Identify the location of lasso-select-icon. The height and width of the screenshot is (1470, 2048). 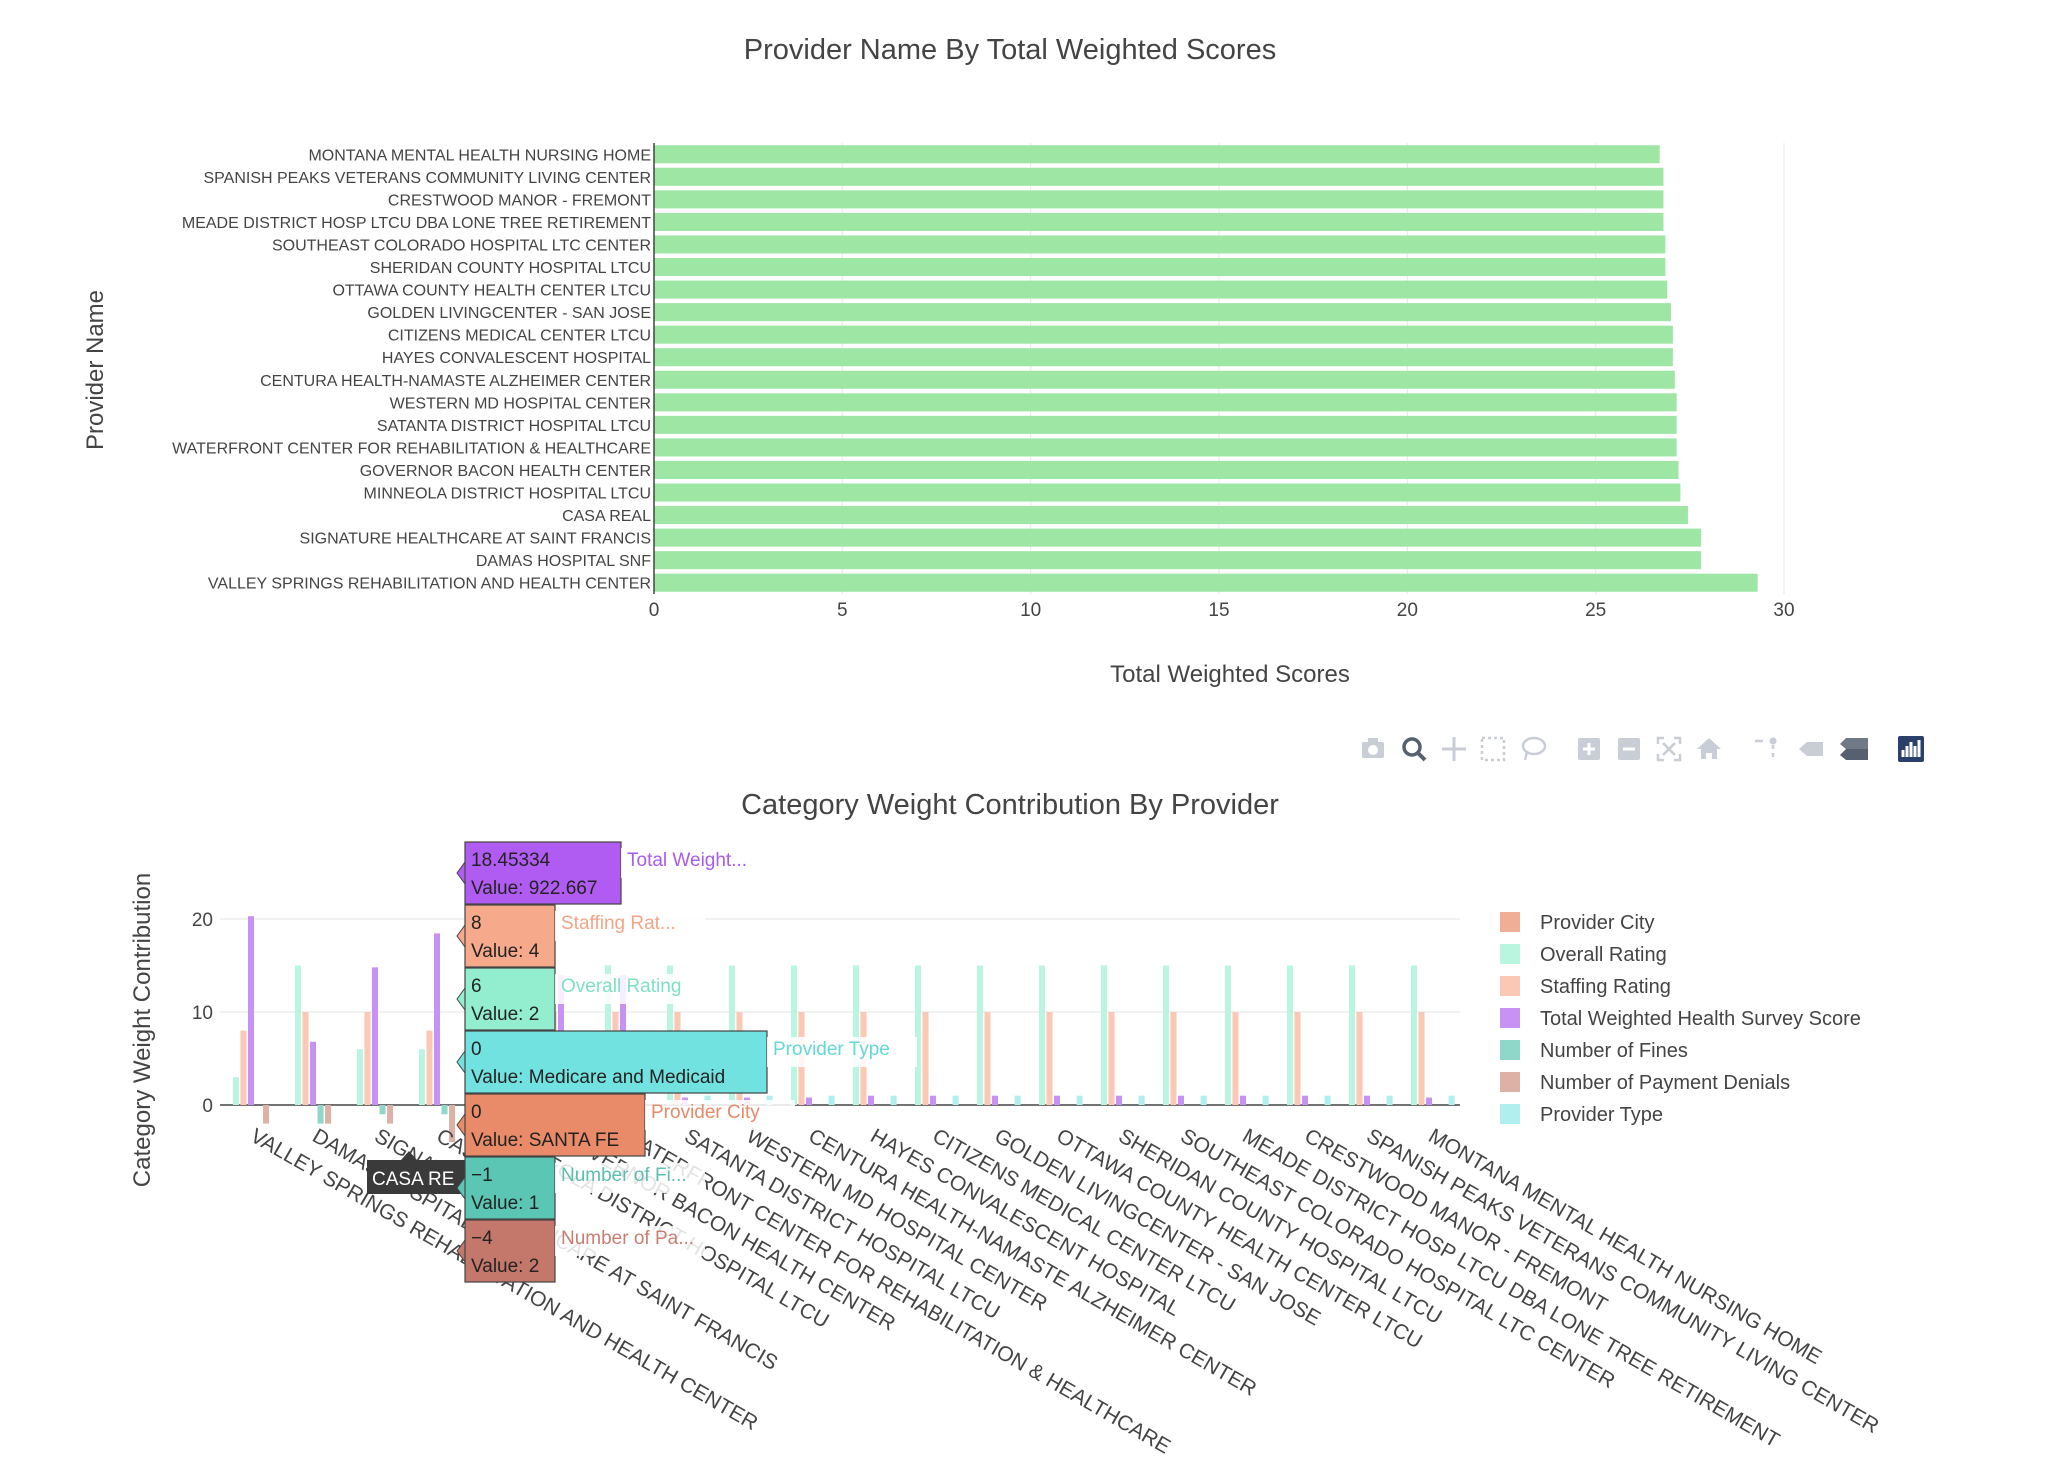
(1534, 748).